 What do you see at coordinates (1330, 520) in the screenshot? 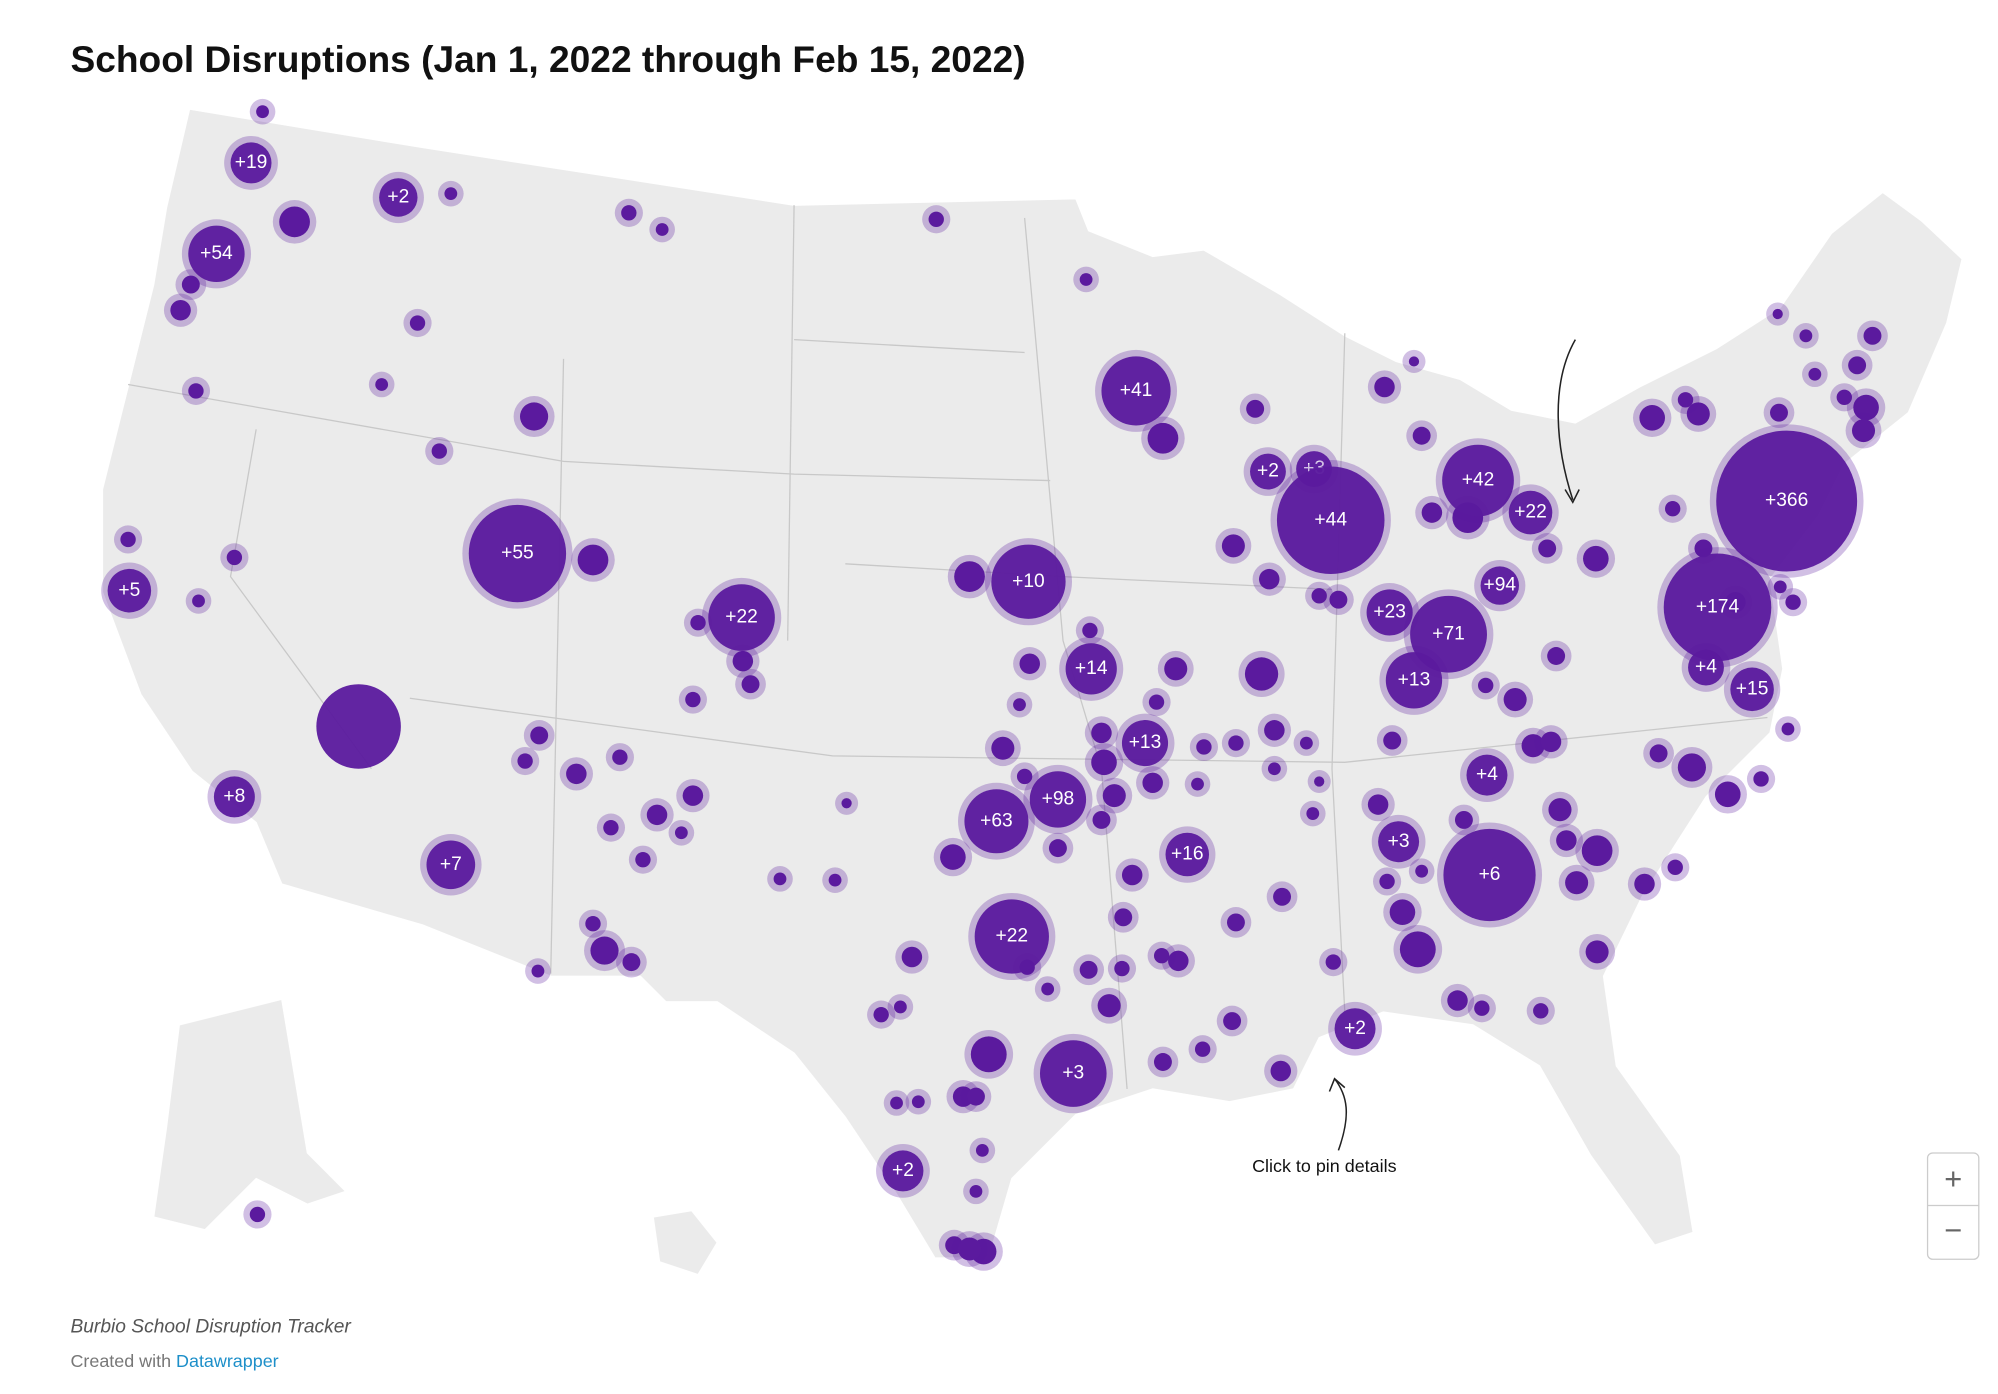
I see `bubble: +44` at bounding box center [1330, 520].